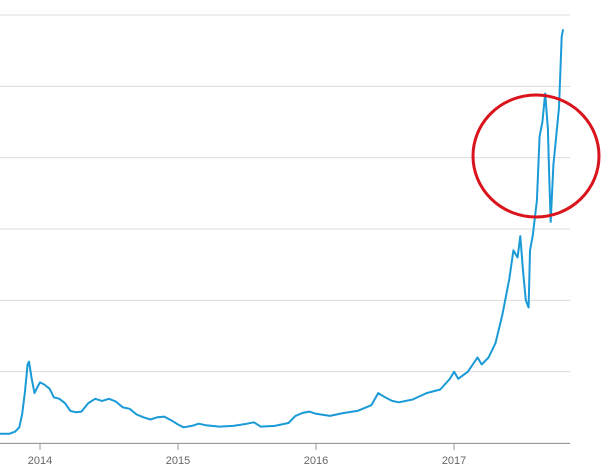 Image resolution: width=606 pixels, height=475 pixels. I want to click on x-tick-label: 2015, so click(178, 461).